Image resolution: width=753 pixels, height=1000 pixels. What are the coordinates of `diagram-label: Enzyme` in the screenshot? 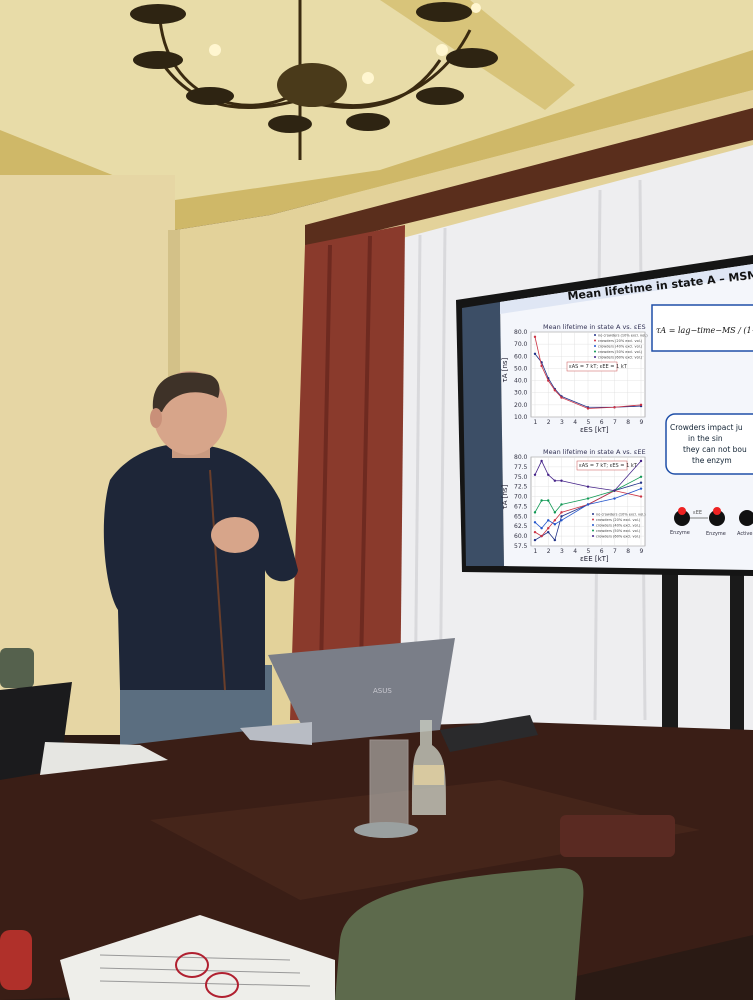 It's located at (716, 534).